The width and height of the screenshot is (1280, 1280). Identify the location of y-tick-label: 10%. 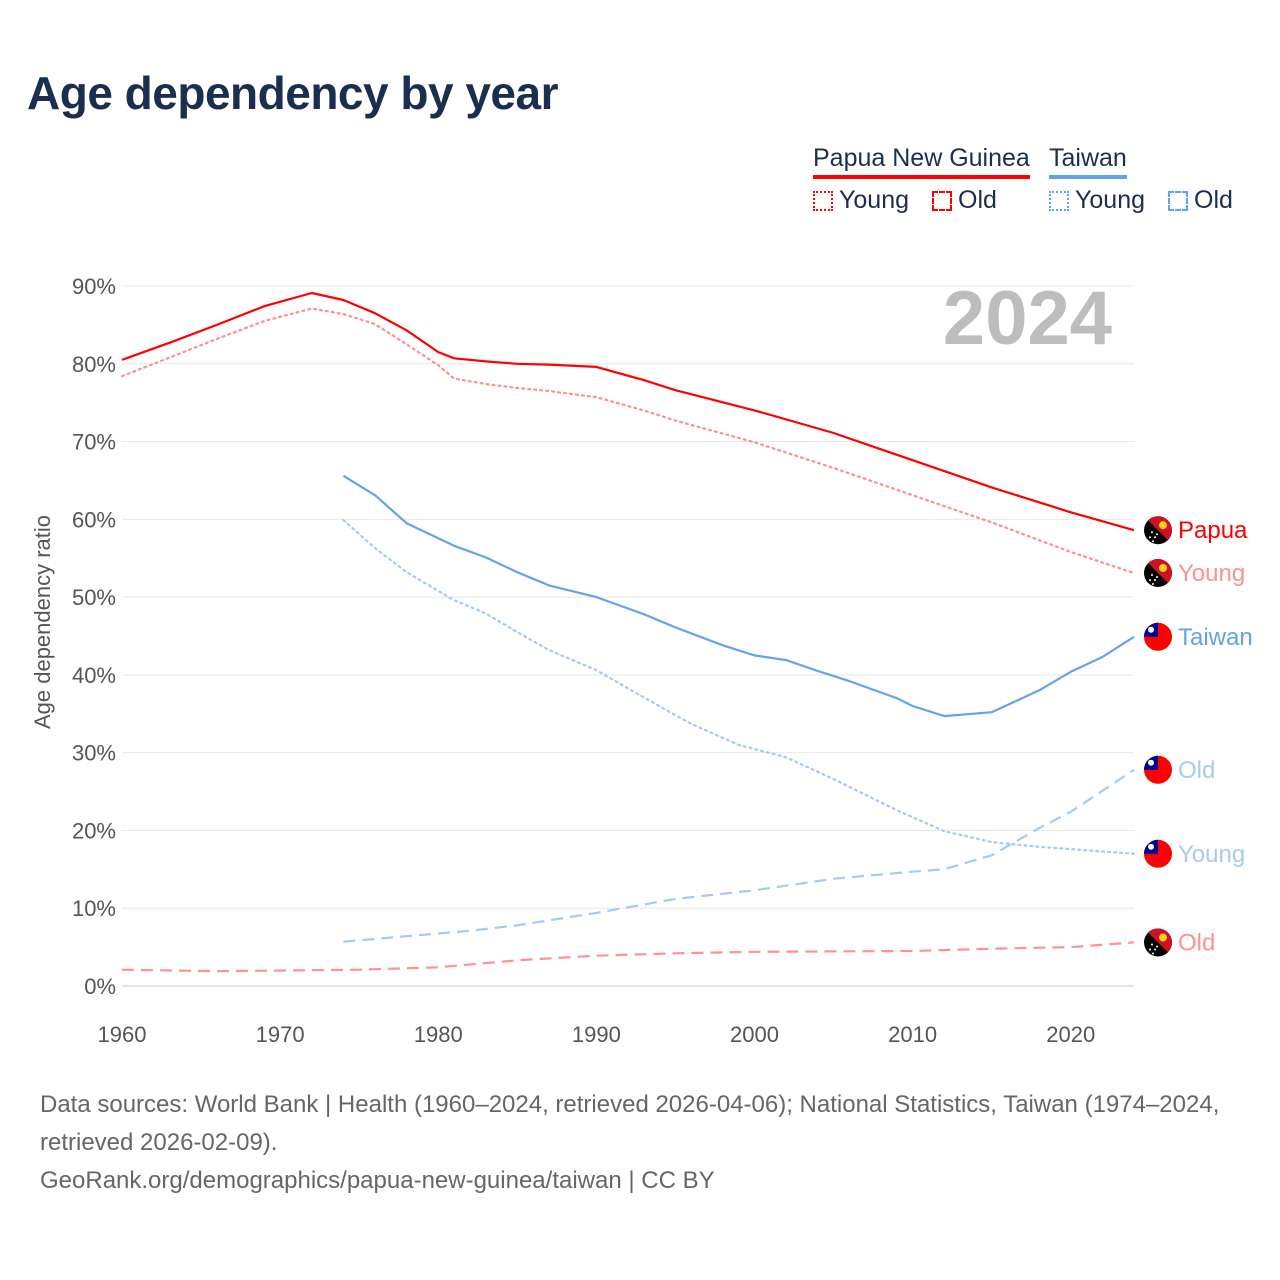
(94, 908).